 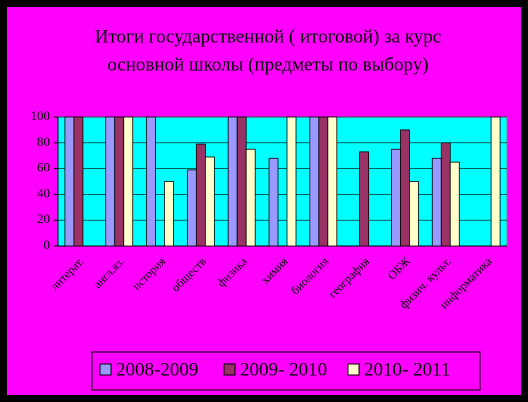 What do you see at coordinates (47, 244) in the screenshot?
I see `y-tick-label: 0` at bounding box center [47, 244].